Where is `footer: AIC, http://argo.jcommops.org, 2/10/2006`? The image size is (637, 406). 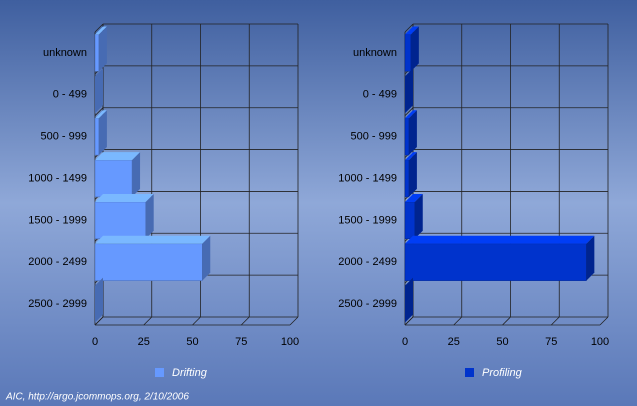
footer: AIC, http://argo.jcommops.org, 2/10/2006 is located at coordinates (97, 397).